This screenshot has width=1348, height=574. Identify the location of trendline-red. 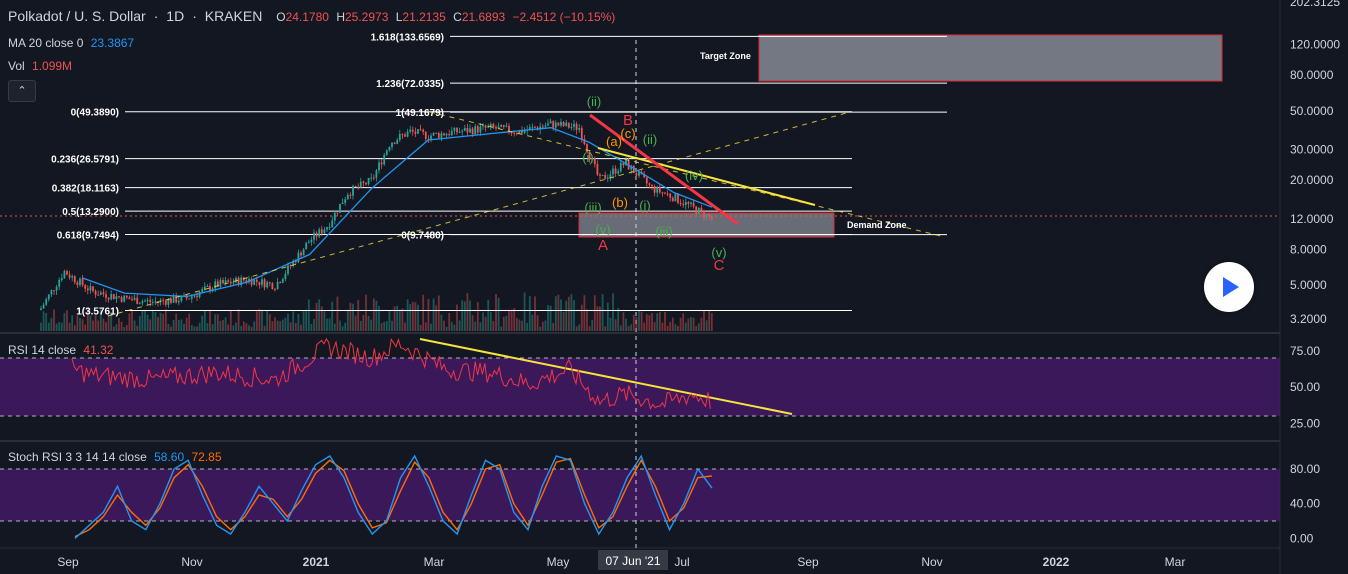
(664, 169).